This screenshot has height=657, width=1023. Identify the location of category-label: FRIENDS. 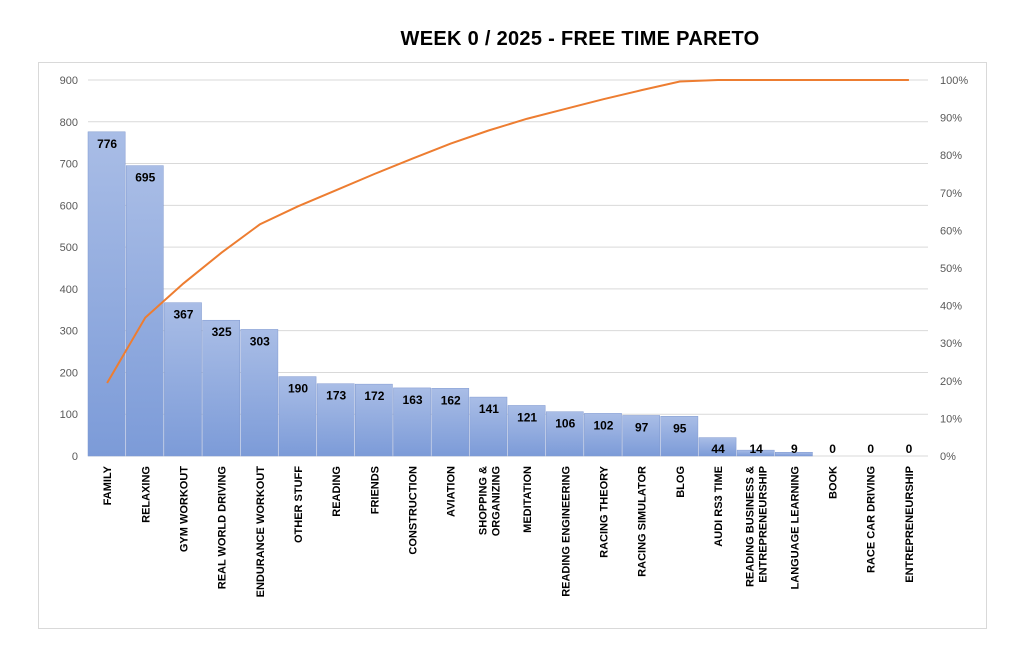
(375, 490).